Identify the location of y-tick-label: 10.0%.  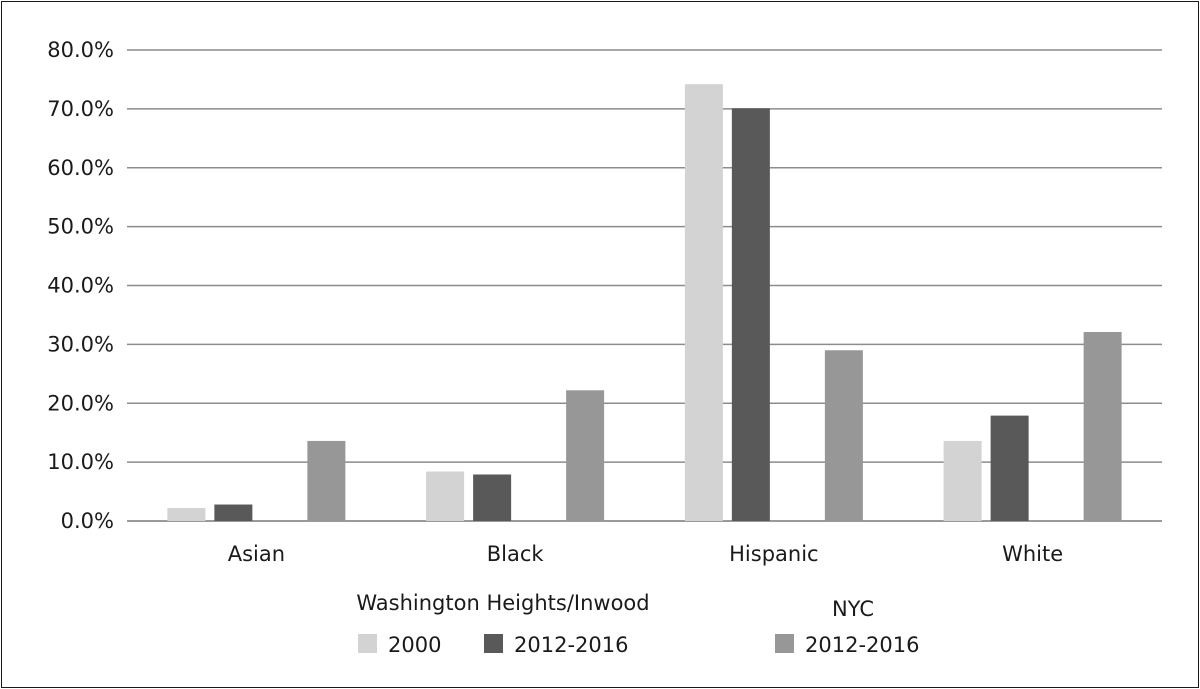
(80, 462).